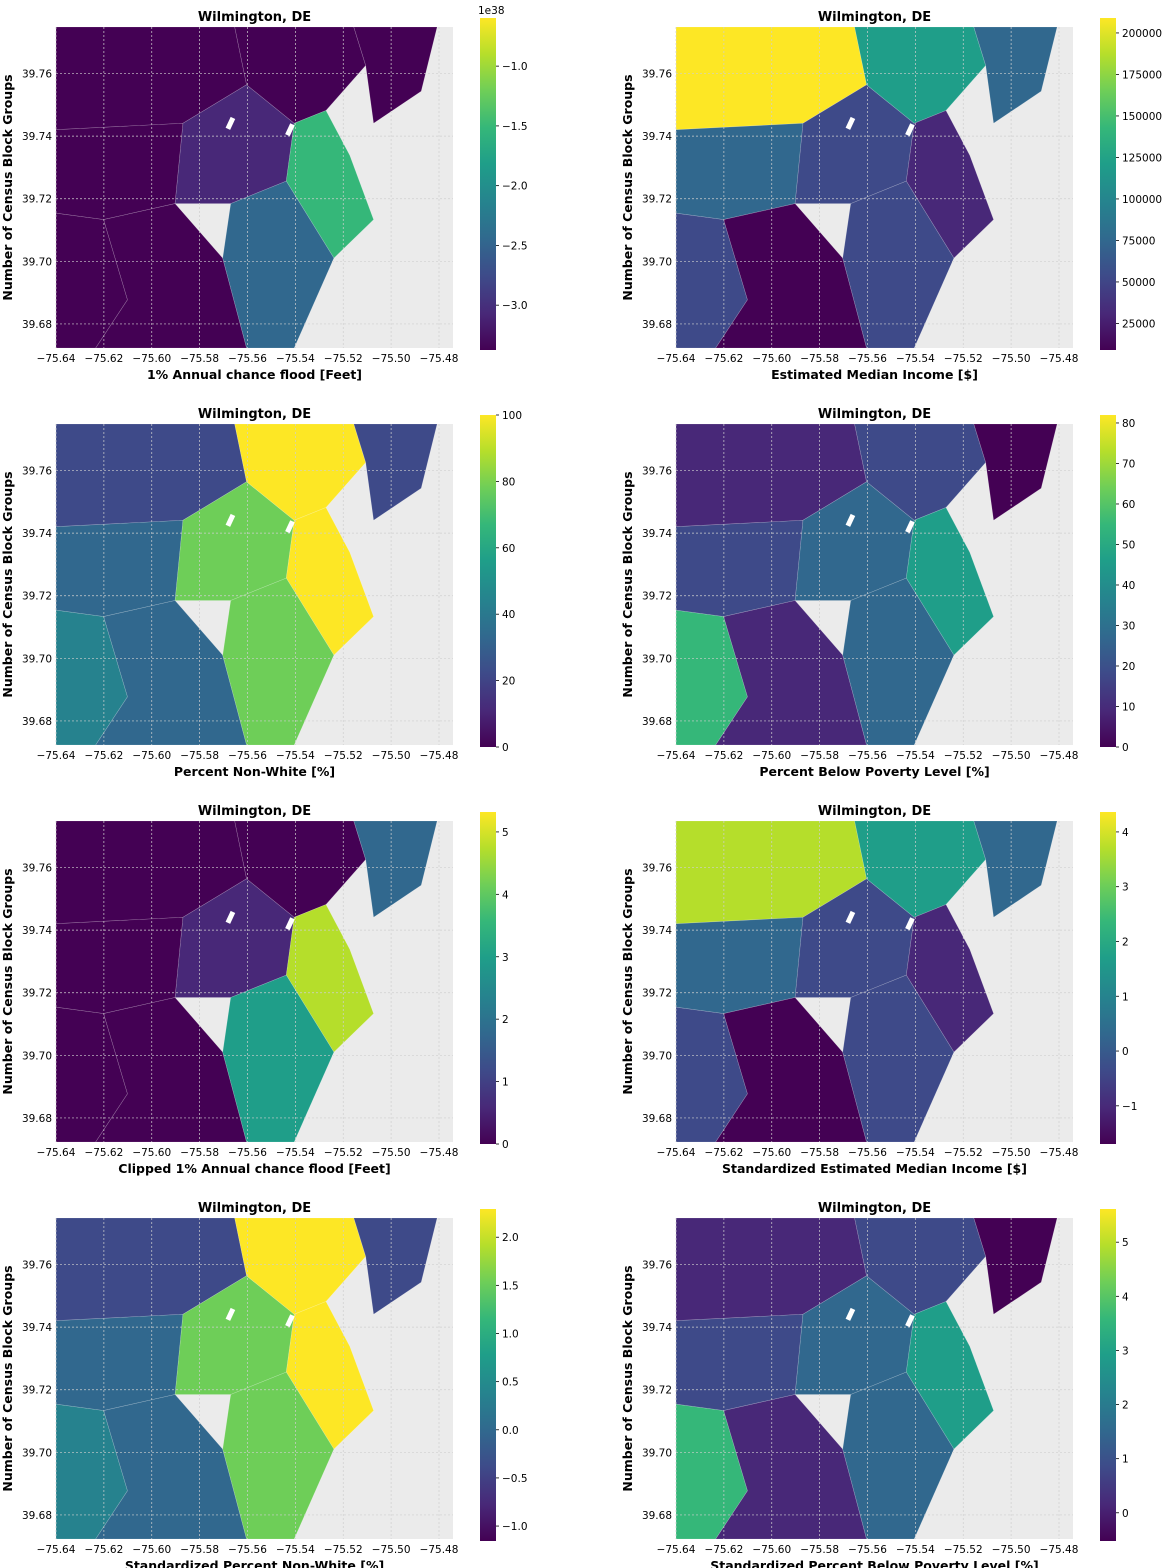  Describe the element at coordinates (512, 416) in the screenshot. I see `colorbar-tick-label: 100` at that location.